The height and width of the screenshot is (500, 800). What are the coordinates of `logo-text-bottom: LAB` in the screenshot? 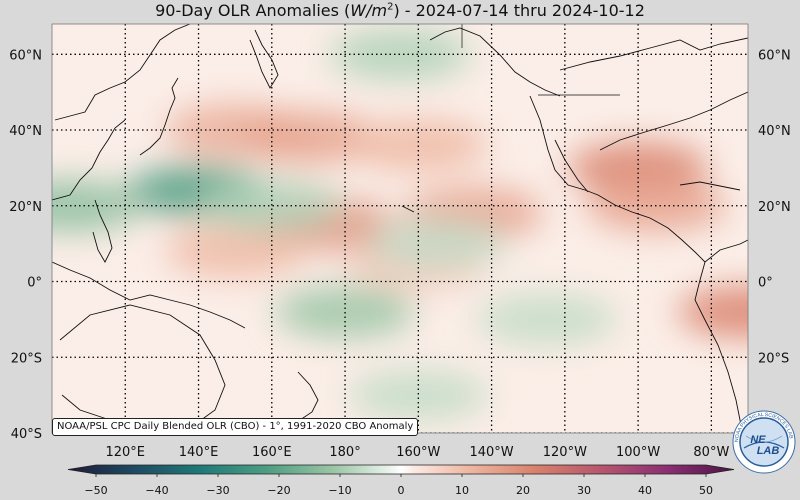 It's located at (768, 451).